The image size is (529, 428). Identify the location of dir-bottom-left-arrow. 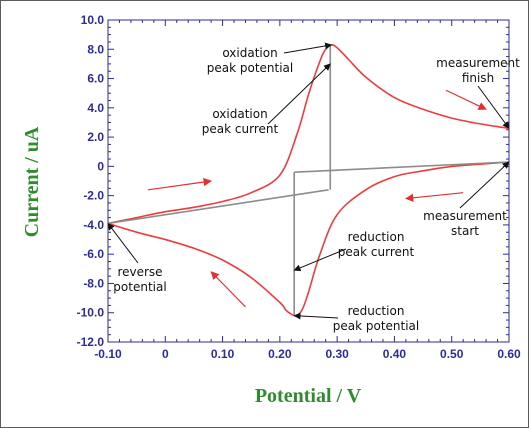
(228, 289).